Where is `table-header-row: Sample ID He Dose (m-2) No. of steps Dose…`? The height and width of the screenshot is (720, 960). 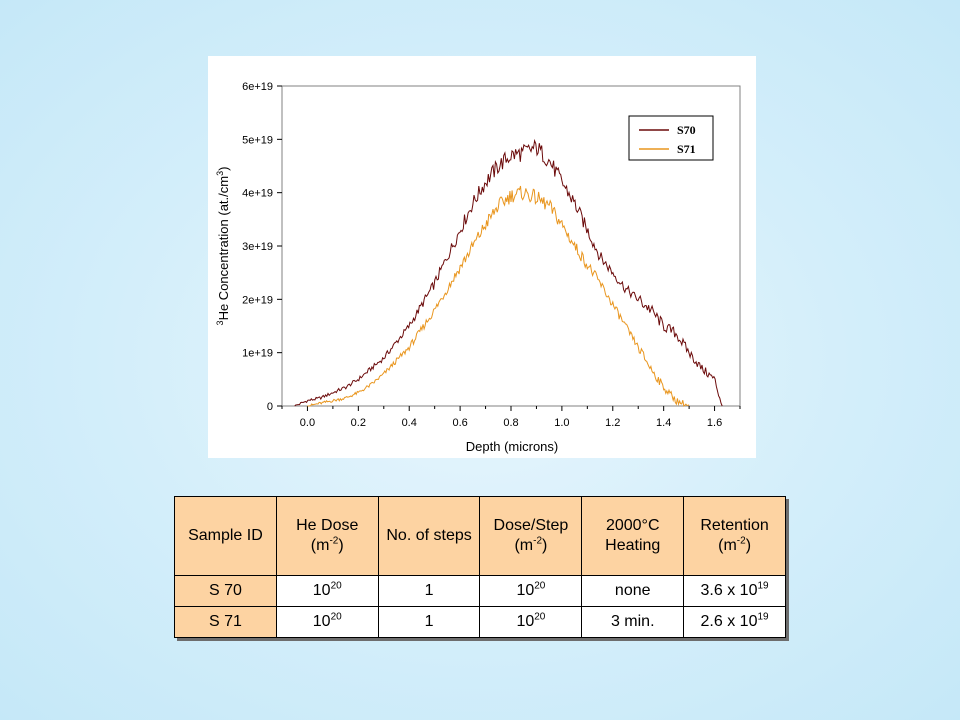 table-header-row: Sample ID He Dose (m-2) No. of steps Dose… is located at coordinates (480, 536).